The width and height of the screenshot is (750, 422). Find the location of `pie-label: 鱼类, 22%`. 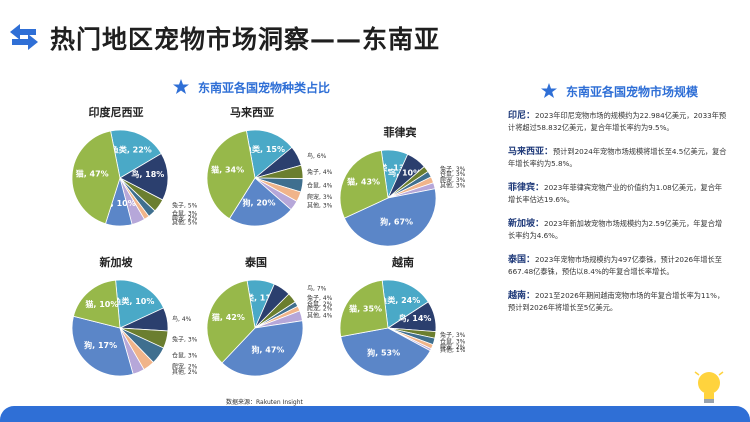

pie-label: 鱼类, 22% is located at coordinates (131, 150).